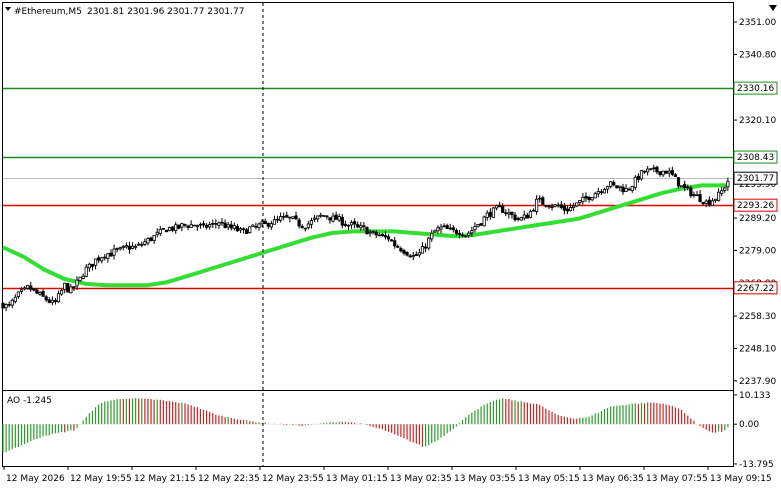 The height and width of the screenshot is (489, 781). Describe the element at coordinates (229, 479) in the screenshot. I see `time-tick-label: 12 May 22:35` at that location.